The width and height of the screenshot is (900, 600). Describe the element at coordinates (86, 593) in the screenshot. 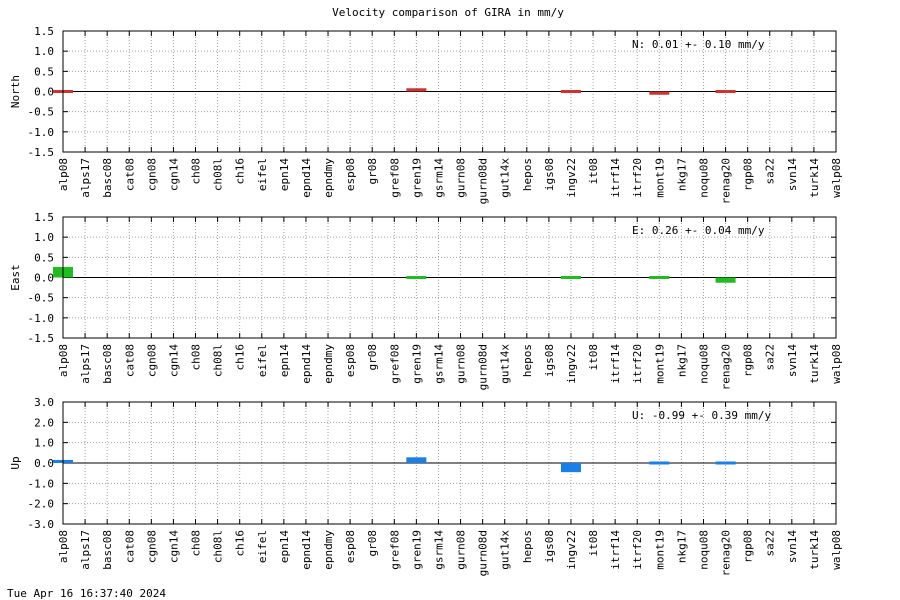

I see `timestamp-footer: Tue Apr 16 16:37:40 2024` at that location.